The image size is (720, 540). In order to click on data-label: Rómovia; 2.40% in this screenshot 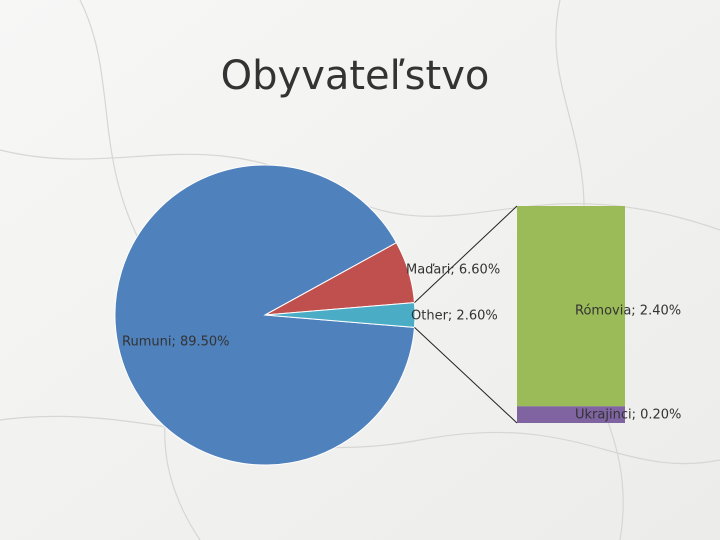, I will do `click(628, 311)`.